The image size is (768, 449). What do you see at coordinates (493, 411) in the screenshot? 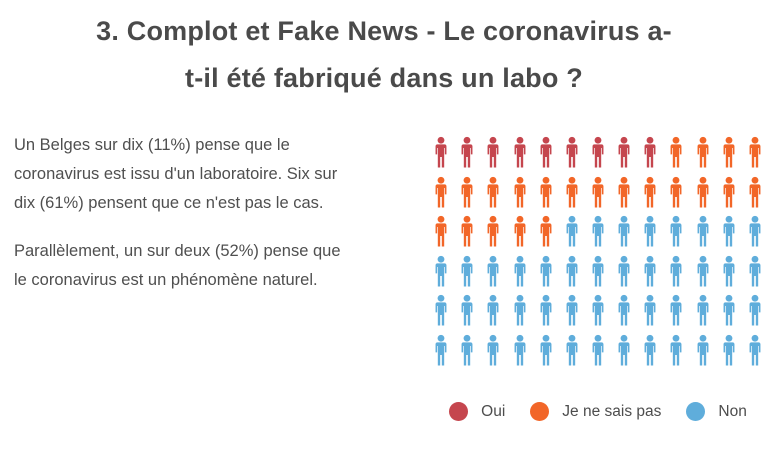
I see `legend-label-oui: Oui` at bounding box center [493, 411].